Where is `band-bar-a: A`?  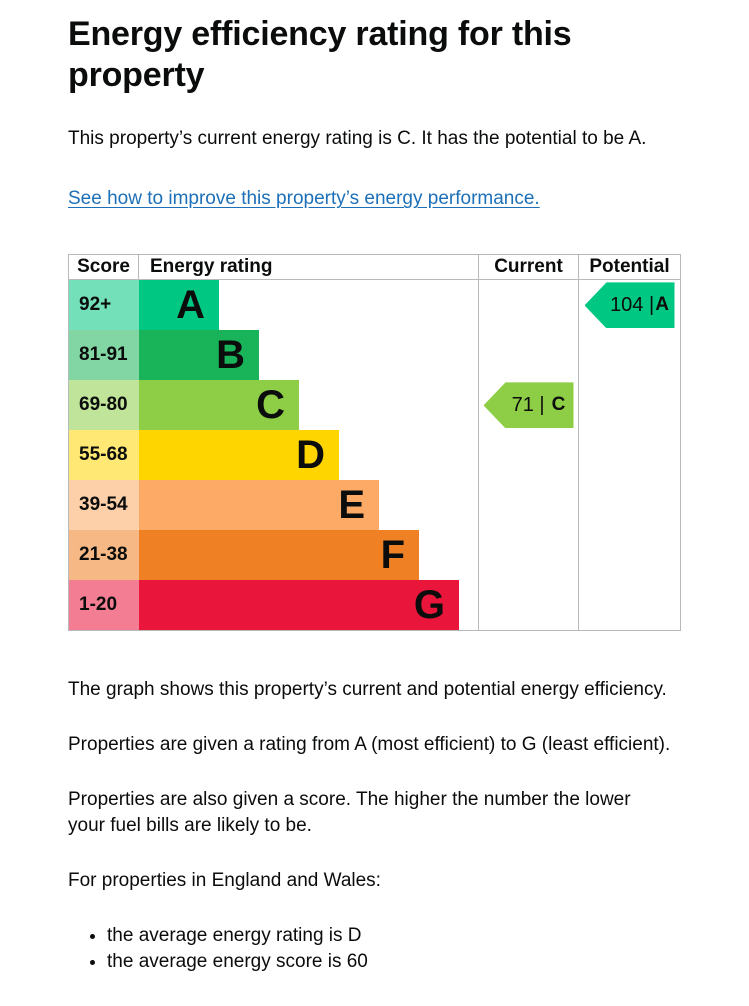
band-bar-a: A is located at coordinates (179, 305).